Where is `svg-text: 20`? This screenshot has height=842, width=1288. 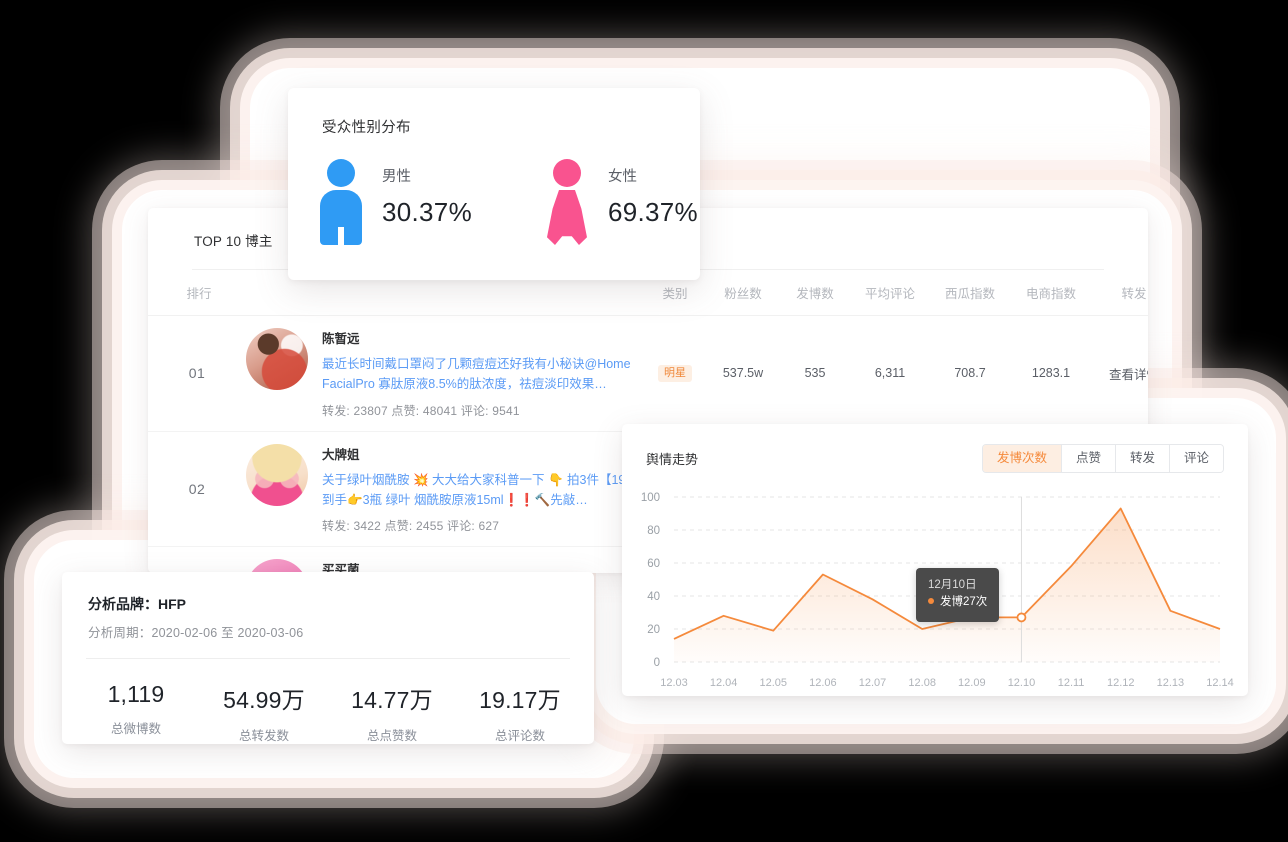
svg-text: 20 is located at coordinates (653, 630).